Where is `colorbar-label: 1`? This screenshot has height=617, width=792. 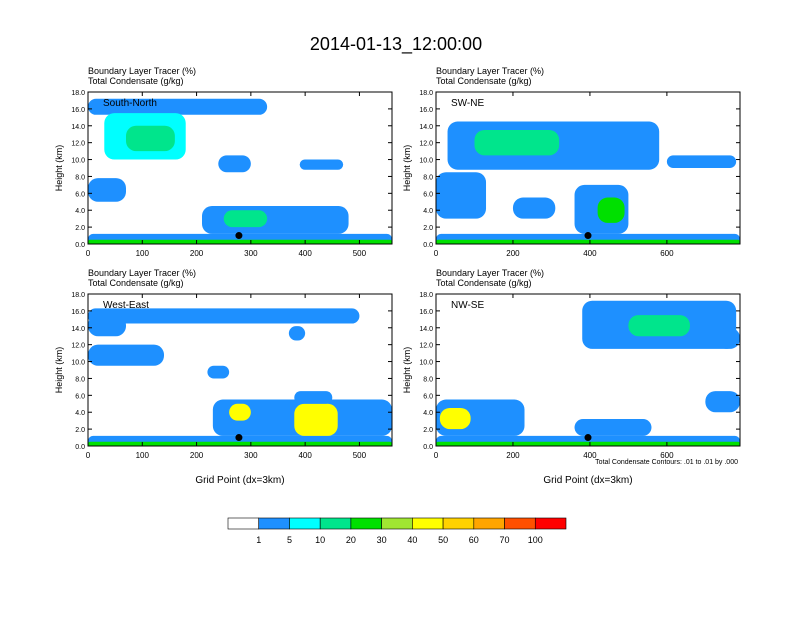 colorbar-label: 1 is located at coordinates (258, 540).